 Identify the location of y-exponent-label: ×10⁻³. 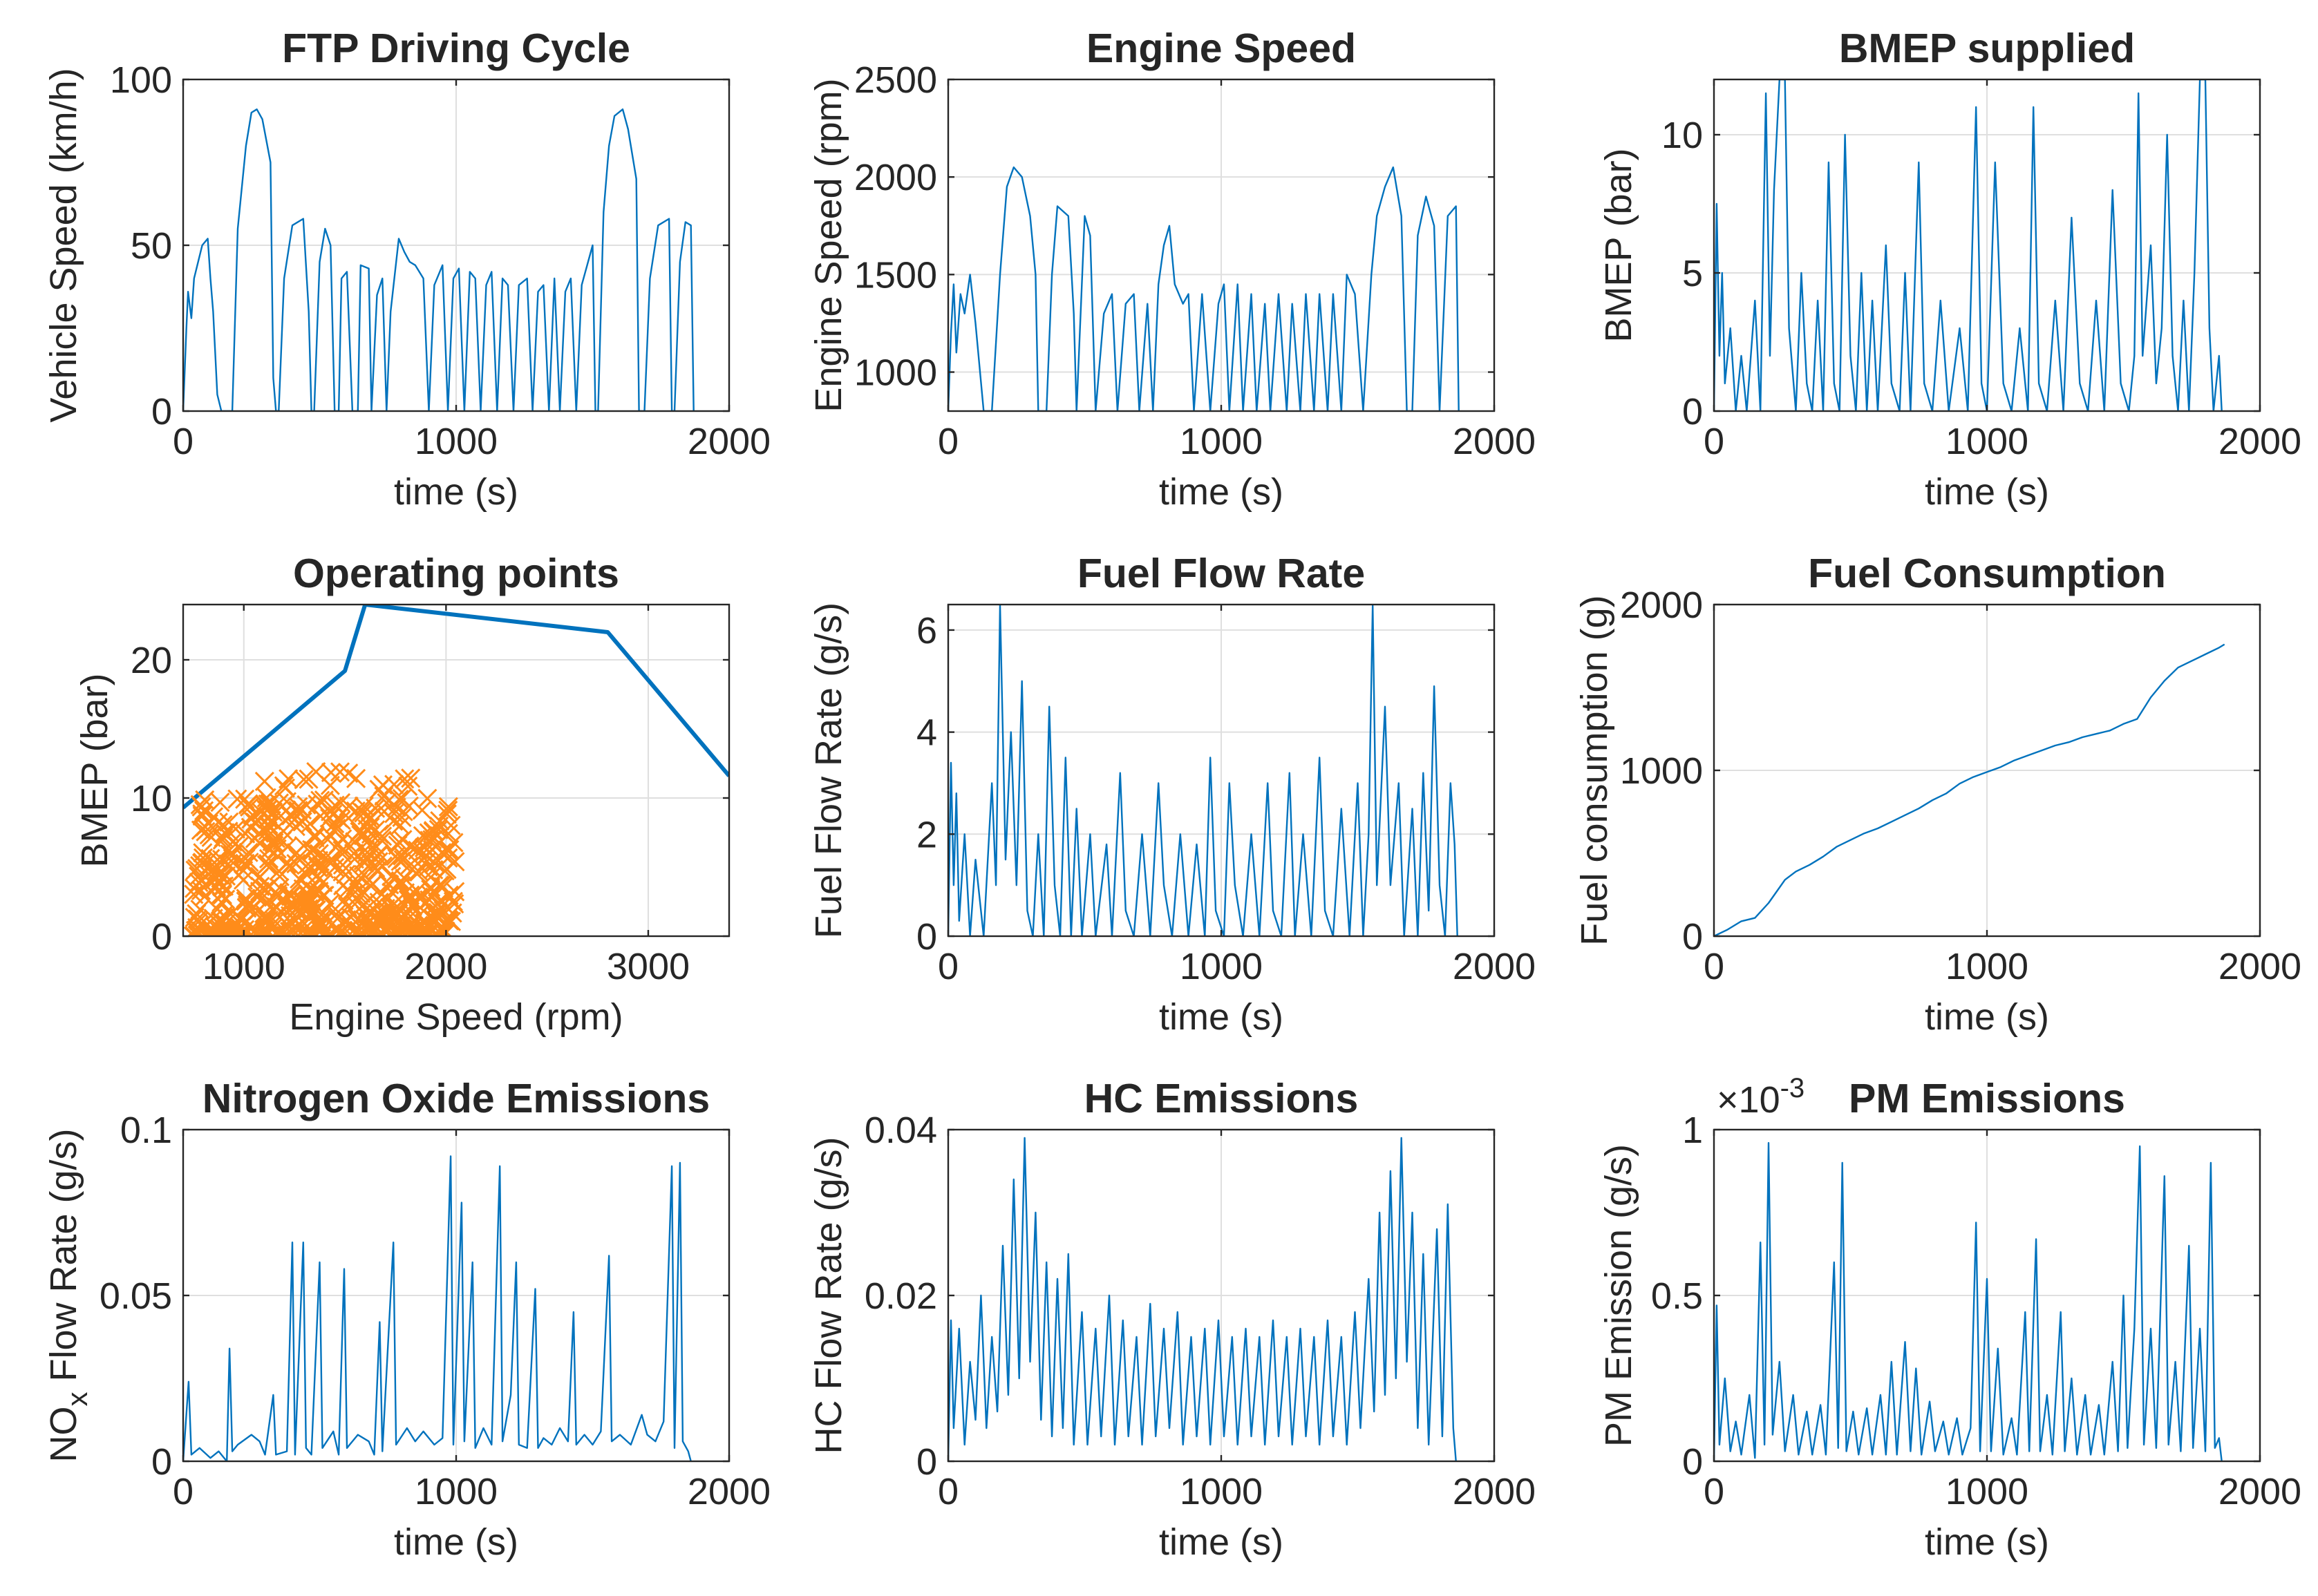
(1761, 1097).